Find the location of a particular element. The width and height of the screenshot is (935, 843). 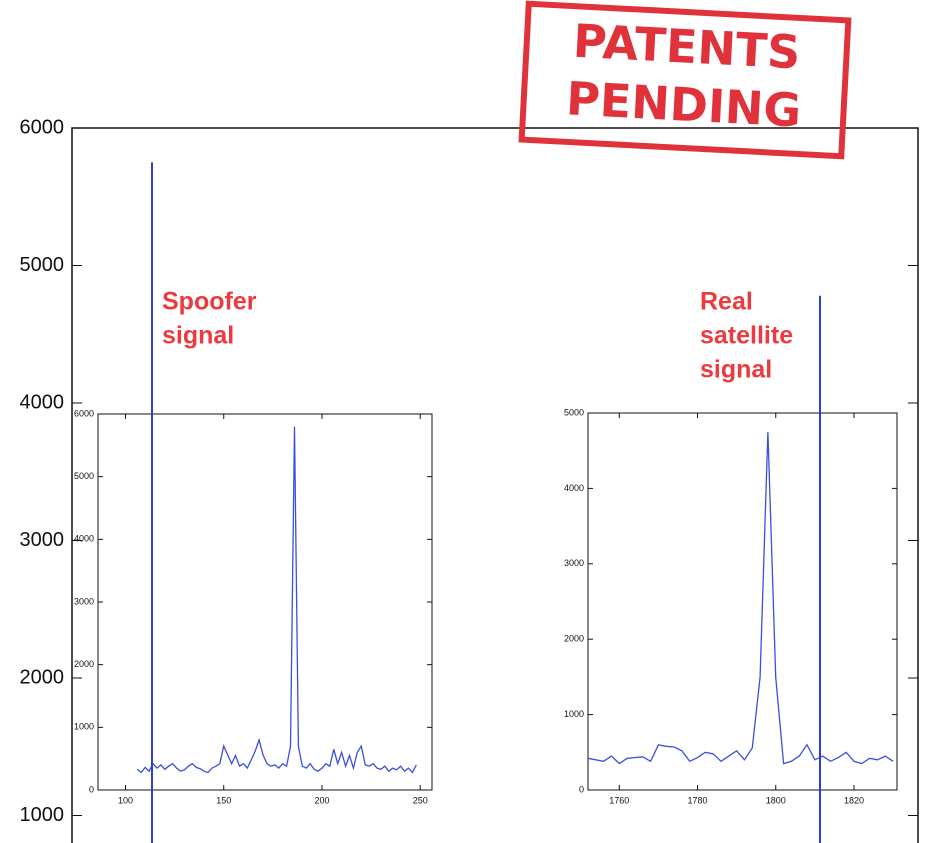

x-tick-label: 250 is located at coordinates (420, 800).